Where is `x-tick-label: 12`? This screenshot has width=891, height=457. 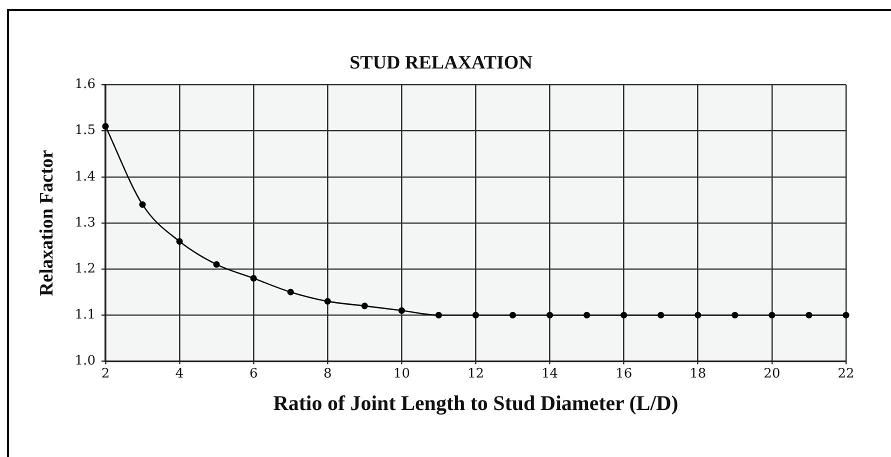 x-tick-label: 12 is located at coordinates (475, 374).